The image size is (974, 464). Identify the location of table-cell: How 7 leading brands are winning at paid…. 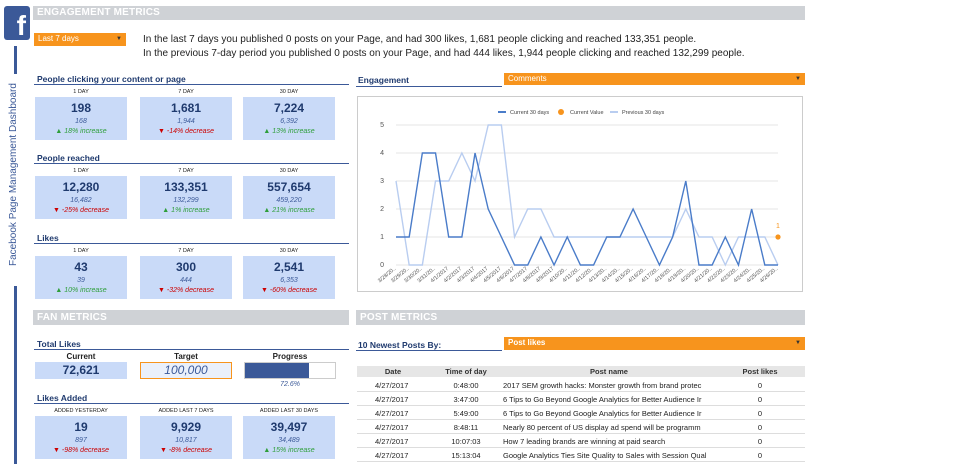
(584, 441).